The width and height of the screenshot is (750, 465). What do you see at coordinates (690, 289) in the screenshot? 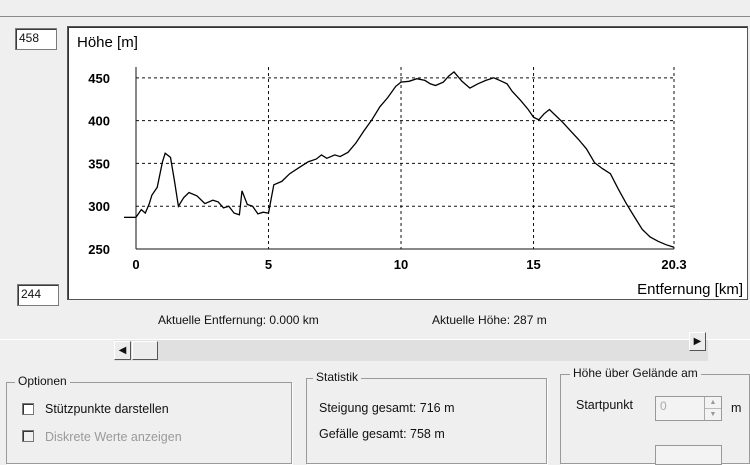
I see `x-axis-label: Entfernung [km]` at bounding box center [690, 289].